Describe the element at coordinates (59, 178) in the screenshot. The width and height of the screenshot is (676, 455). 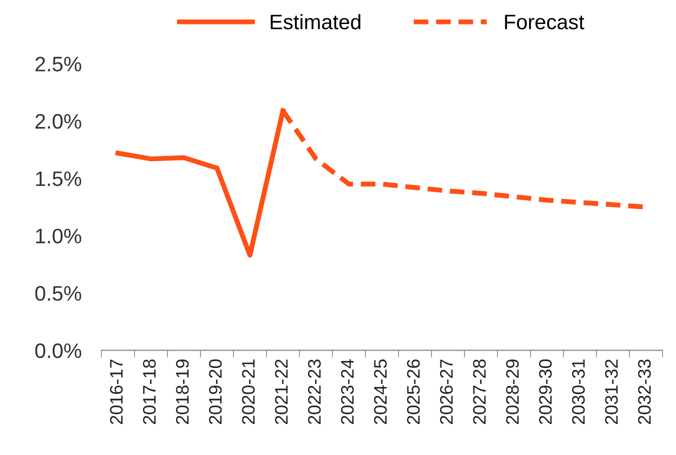
I see `y-tick-label: 1.5%` at that location.